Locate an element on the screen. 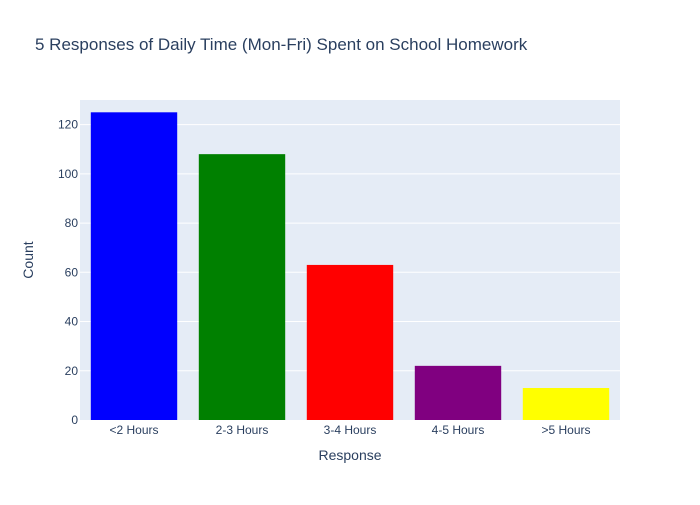  x-tick-label: 2-3 Hours is located at coordinates (242, 430).